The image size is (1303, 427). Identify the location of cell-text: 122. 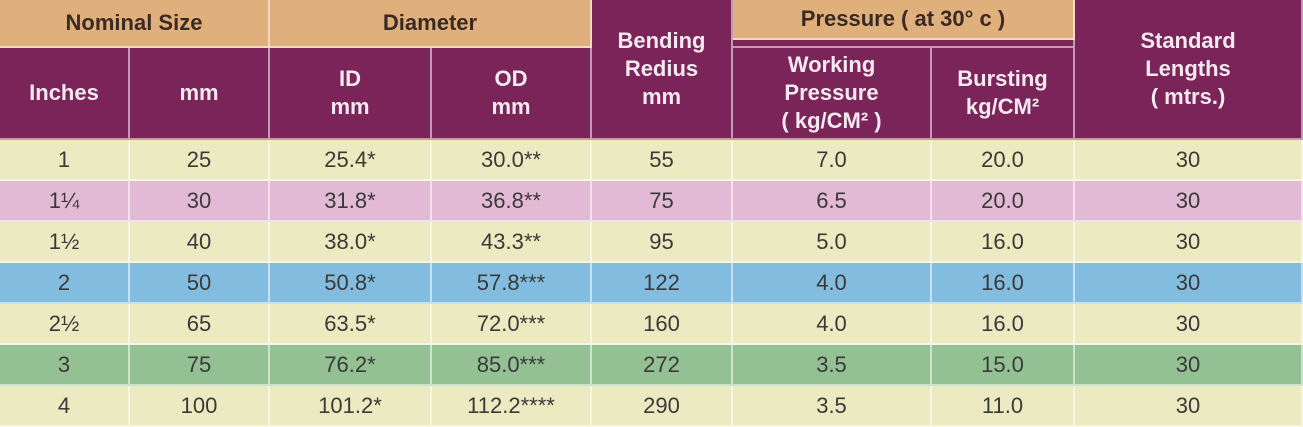
(661, 282).